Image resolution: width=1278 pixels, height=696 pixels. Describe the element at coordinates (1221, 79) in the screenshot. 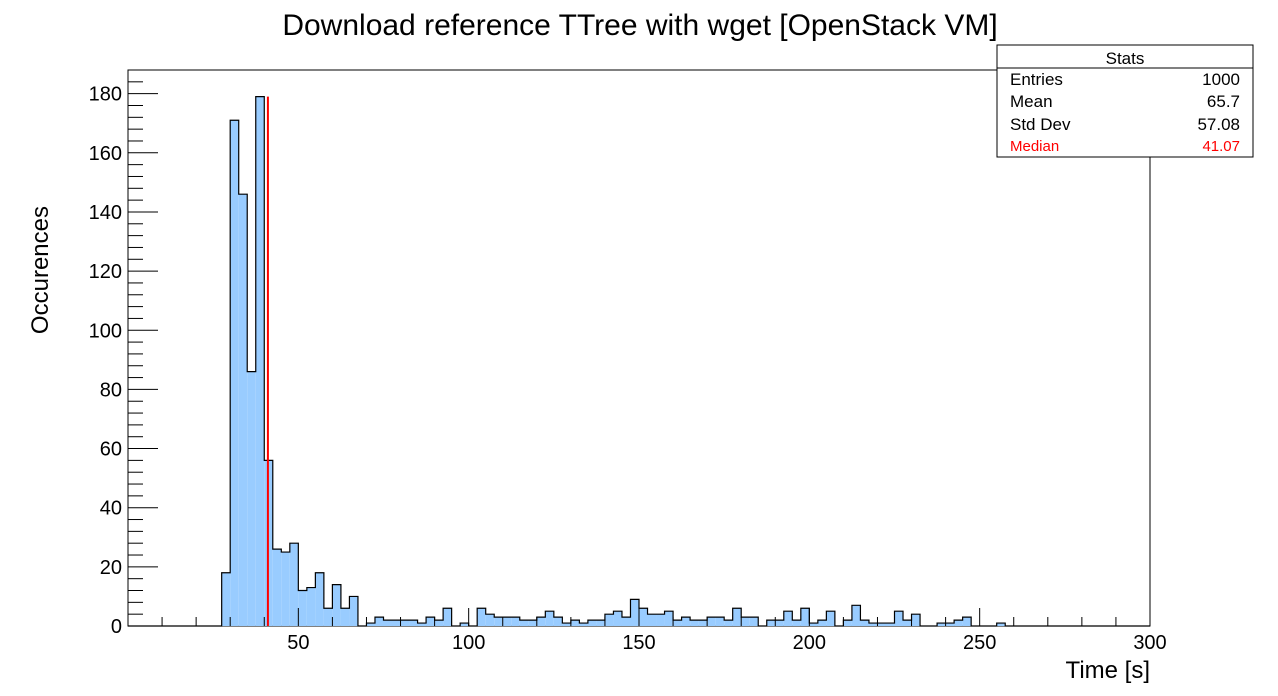

I see `stats-entries-value: 1000` at that location.